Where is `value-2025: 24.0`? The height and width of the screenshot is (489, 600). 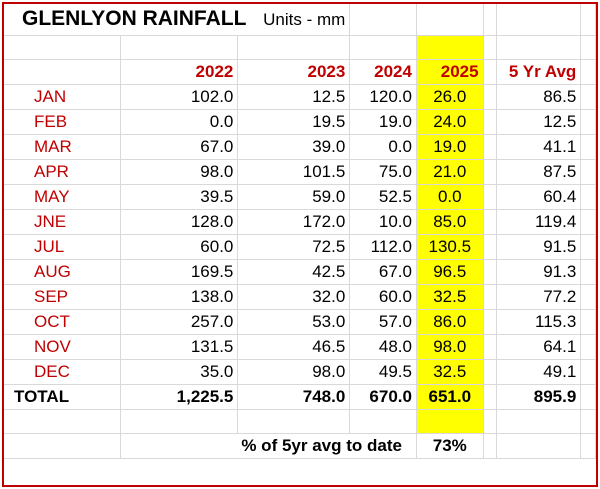
value-2025: 24.0 is located at coordinates (450, 122).